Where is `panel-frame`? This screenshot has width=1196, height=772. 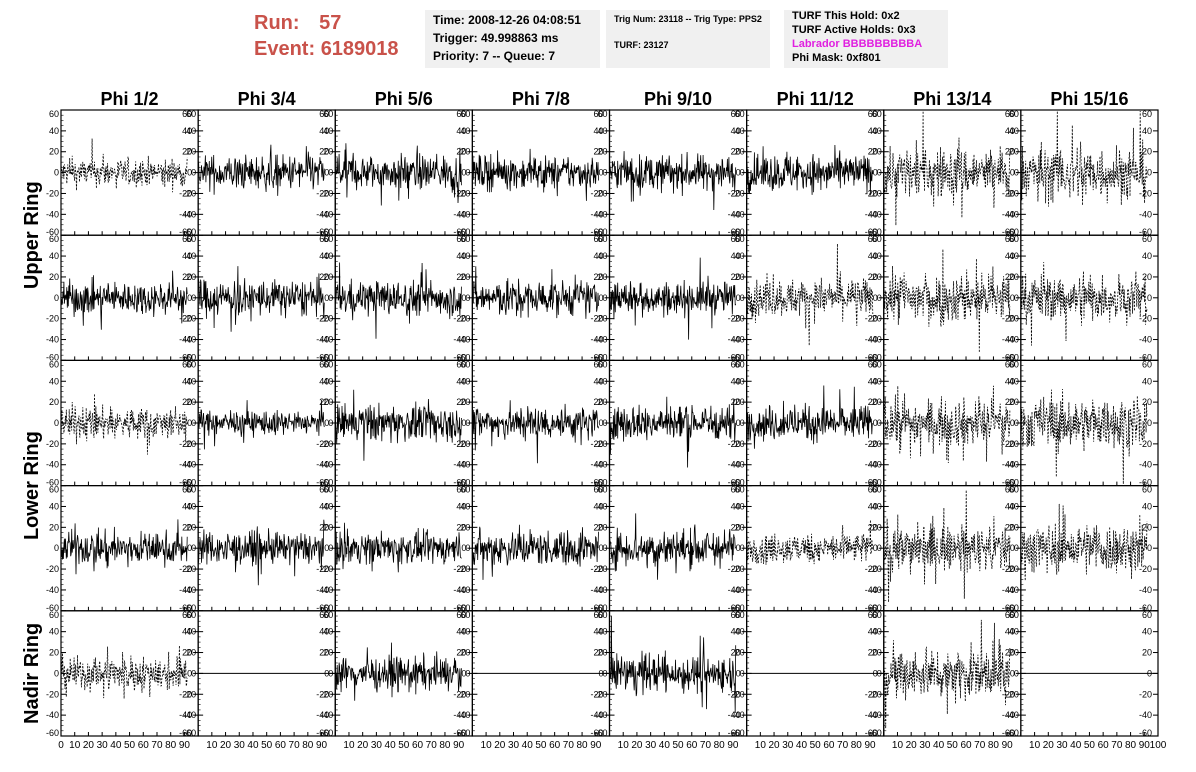
panel-frame is located at coordinates (815, 548).